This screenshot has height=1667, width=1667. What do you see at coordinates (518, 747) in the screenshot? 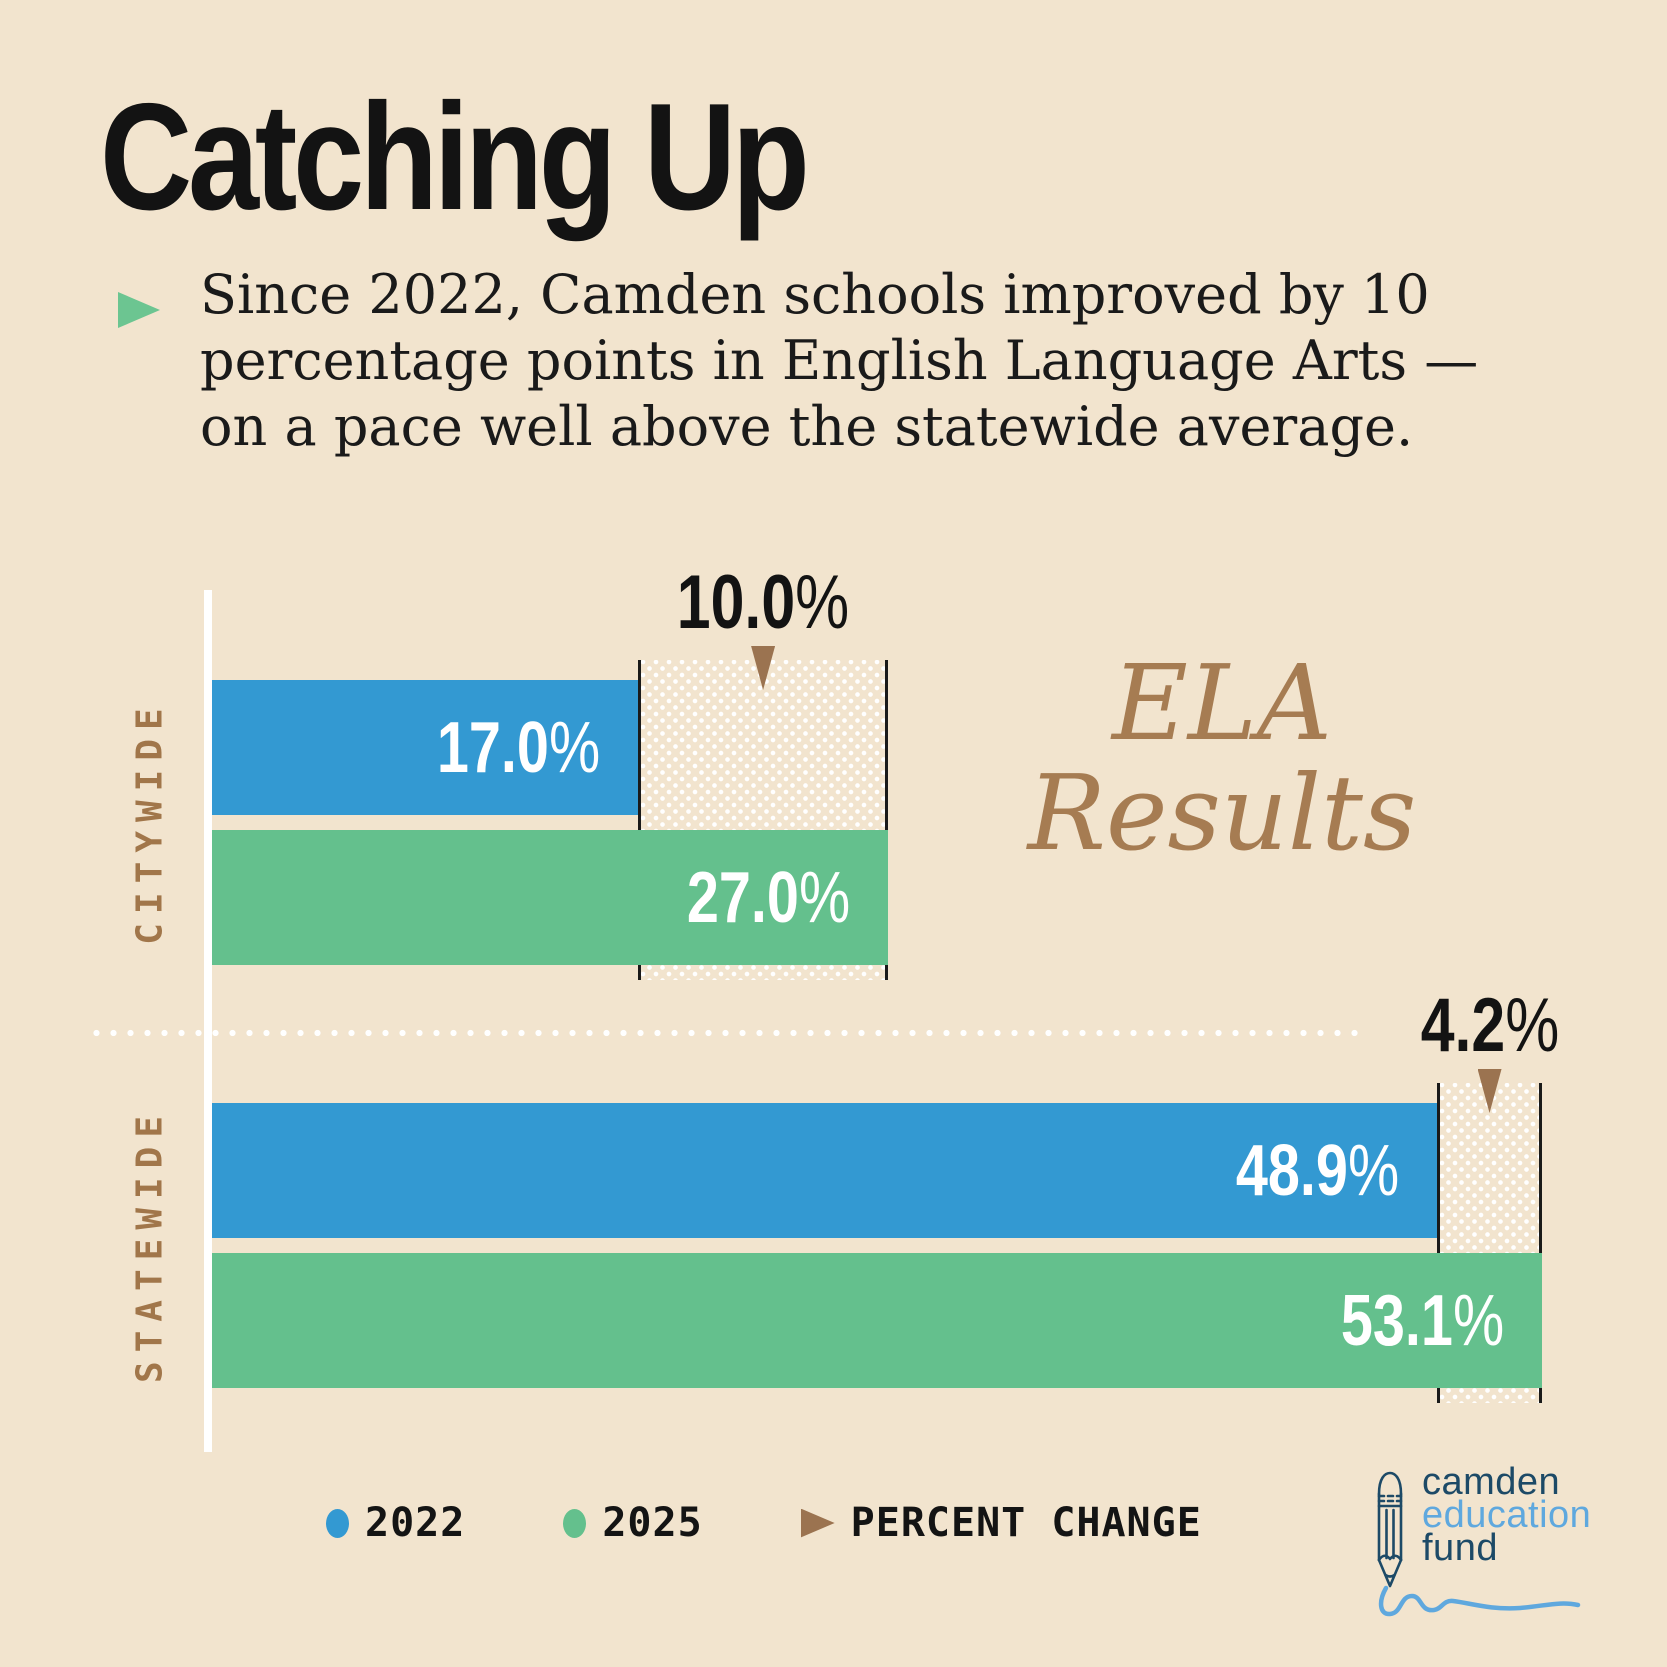
I see `bar-value-citywide-2022: 17.0%` at bounding box center [518, 747].